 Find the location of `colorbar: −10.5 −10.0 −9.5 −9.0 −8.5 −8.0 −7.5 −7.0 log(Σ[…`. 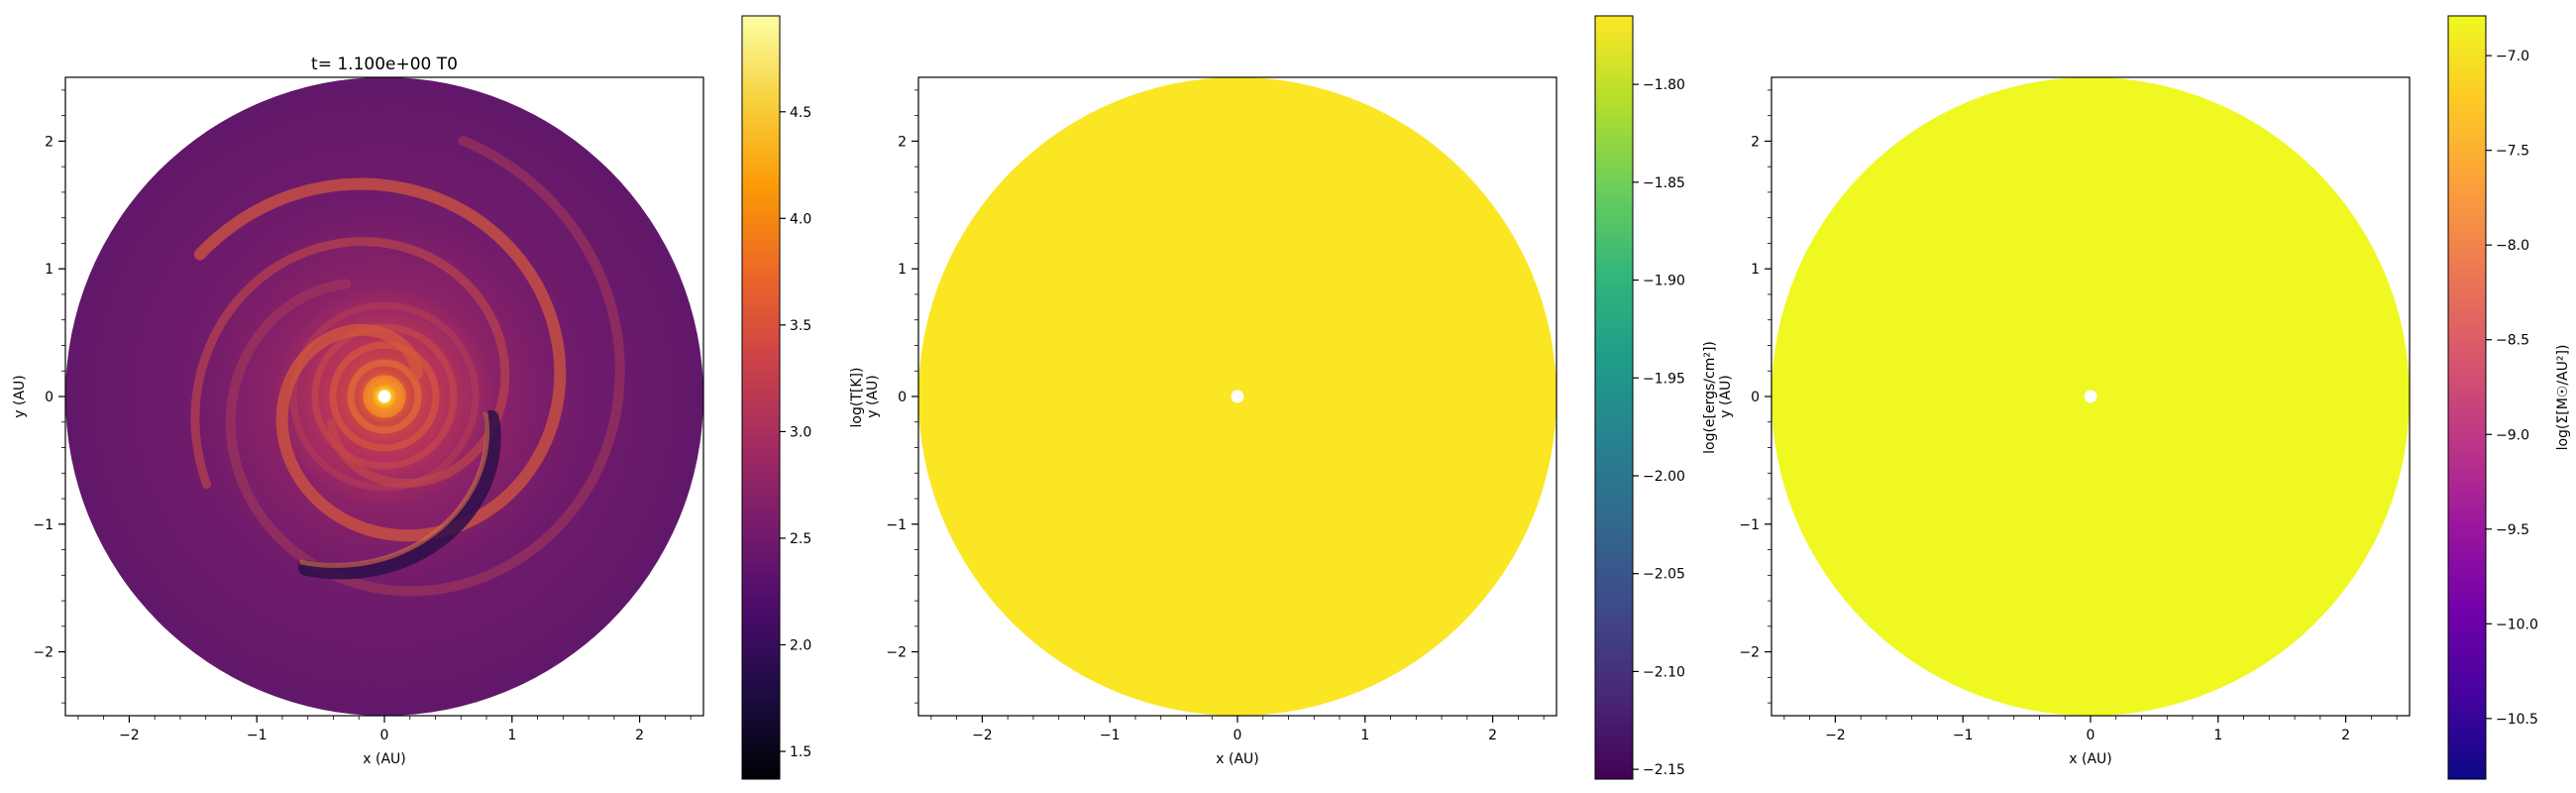

colorbar: −10.5 −10.0 −9.5 −9.0 −8.5 −8.0 −7.5 −7.0 log(Σ[… is located at coordinates (2509, 397).